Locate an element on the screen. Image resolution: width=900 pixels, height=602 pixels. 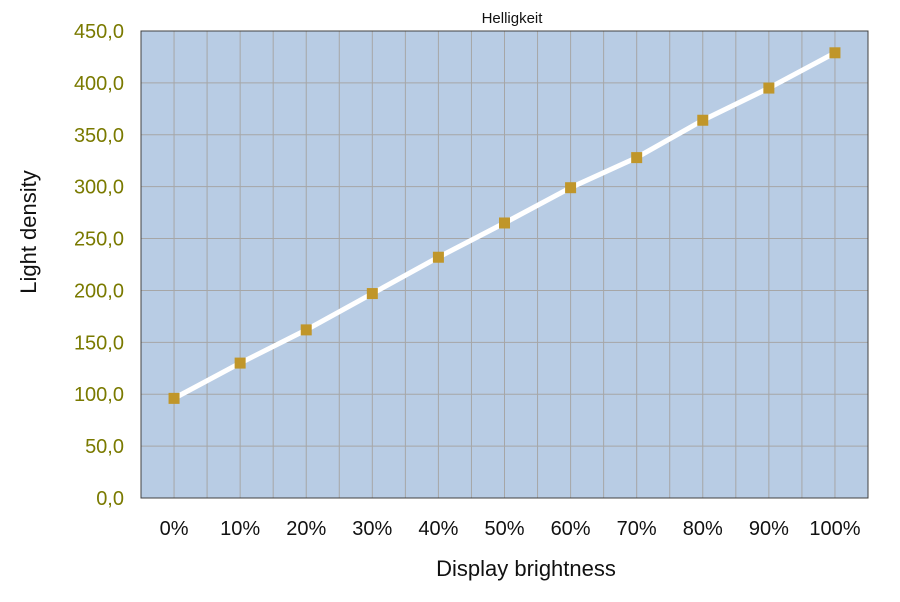
y-tick-label: 350,0 is located at coordinates (99, 136).